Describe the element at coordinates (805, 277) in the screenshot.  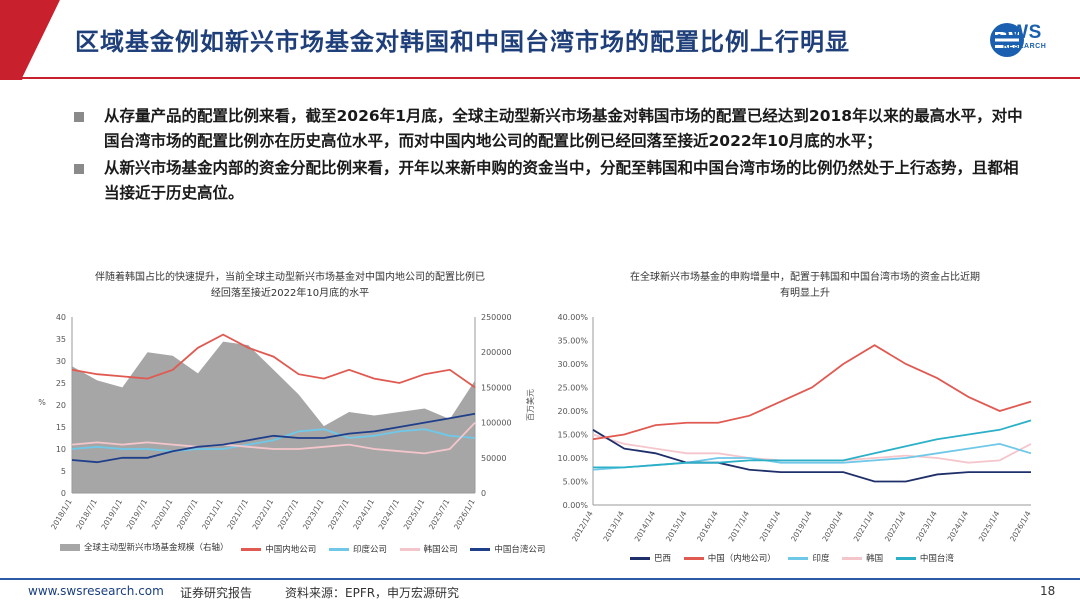
I see `right-chart-title-line1: 在全球新兴市场基金的申购增量中，配置于韩国和中国台湾市场的资金占比近期` at that location.